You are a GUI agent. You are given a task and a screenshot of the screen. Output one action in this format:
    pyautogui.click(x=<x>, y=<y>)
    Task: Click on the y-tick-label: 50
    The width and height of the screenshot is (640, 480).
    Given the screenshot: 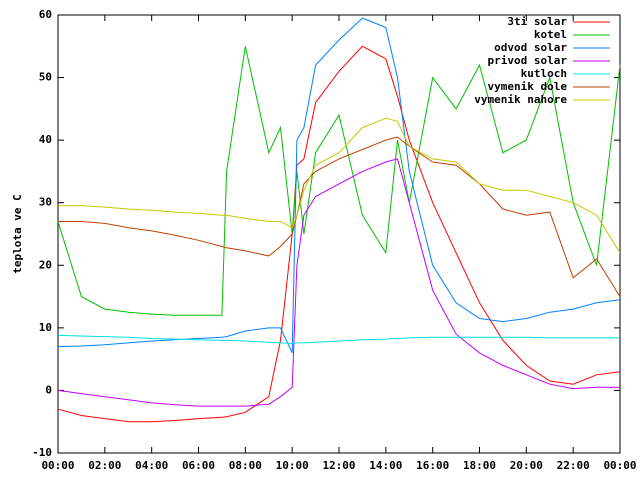 What is the action you would take?
    pyautogui.click(x=45, y=77)
    